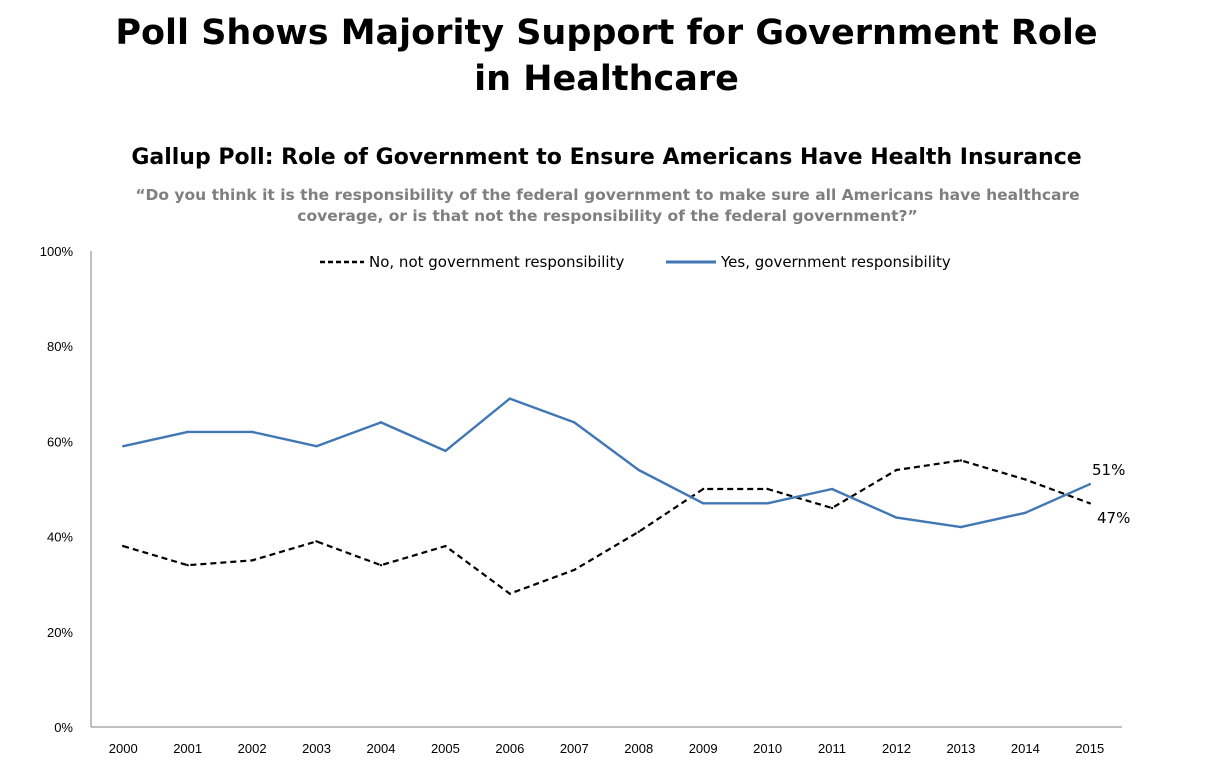 This screenshot has width=1213, height=764. Describe the element at coordinates (123, 546) in the screenshot. I see `point-no-2000` at that location.